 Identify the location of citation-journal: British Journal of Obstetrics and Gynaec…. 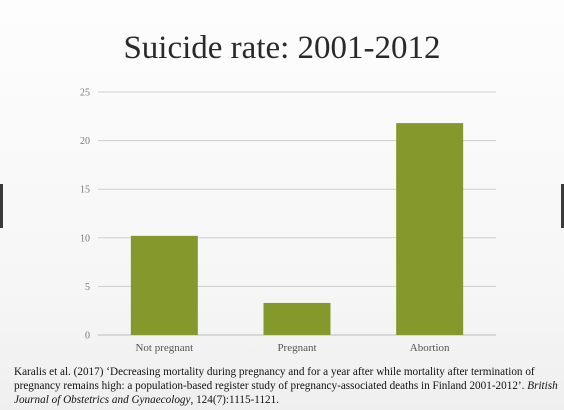
(286, 393).